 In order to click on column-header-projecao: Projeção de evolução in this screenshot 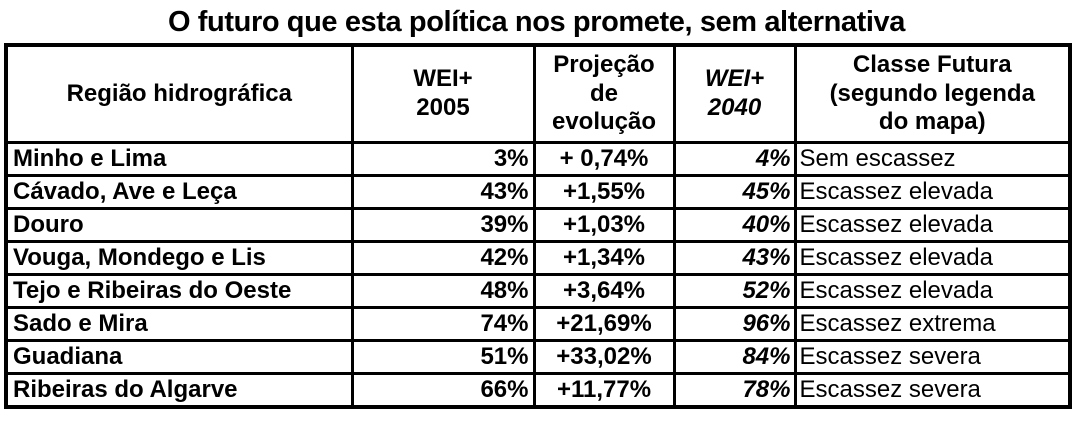, I will do `click(604, 93)`.